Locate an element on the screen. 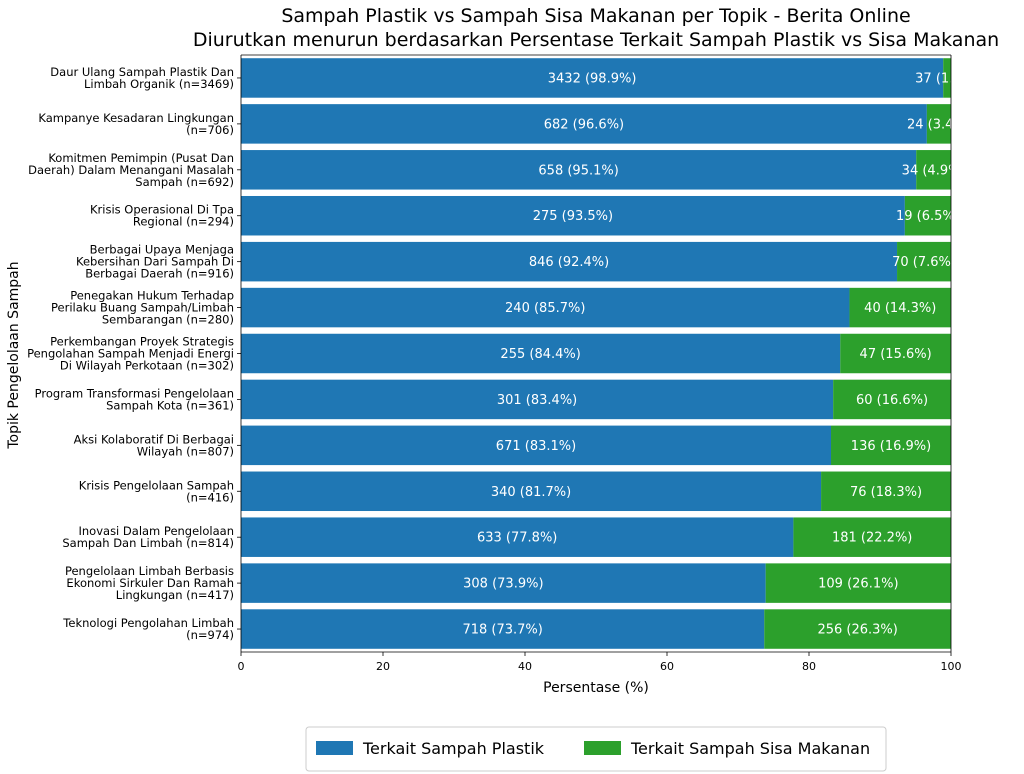 The height and width of the screenshot is (774, 1024). x-tick-label-2: 40 is located at coordinates (525, 666).